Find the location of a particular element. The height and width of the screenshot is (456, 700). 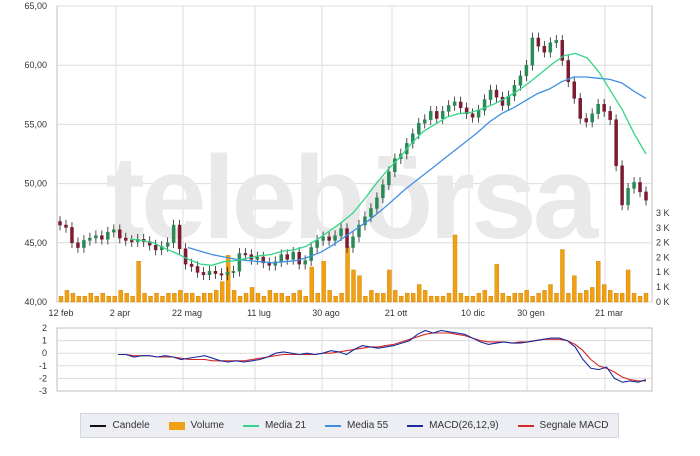

price-tick-label: 50,00 is located at coordinates (35, 184).